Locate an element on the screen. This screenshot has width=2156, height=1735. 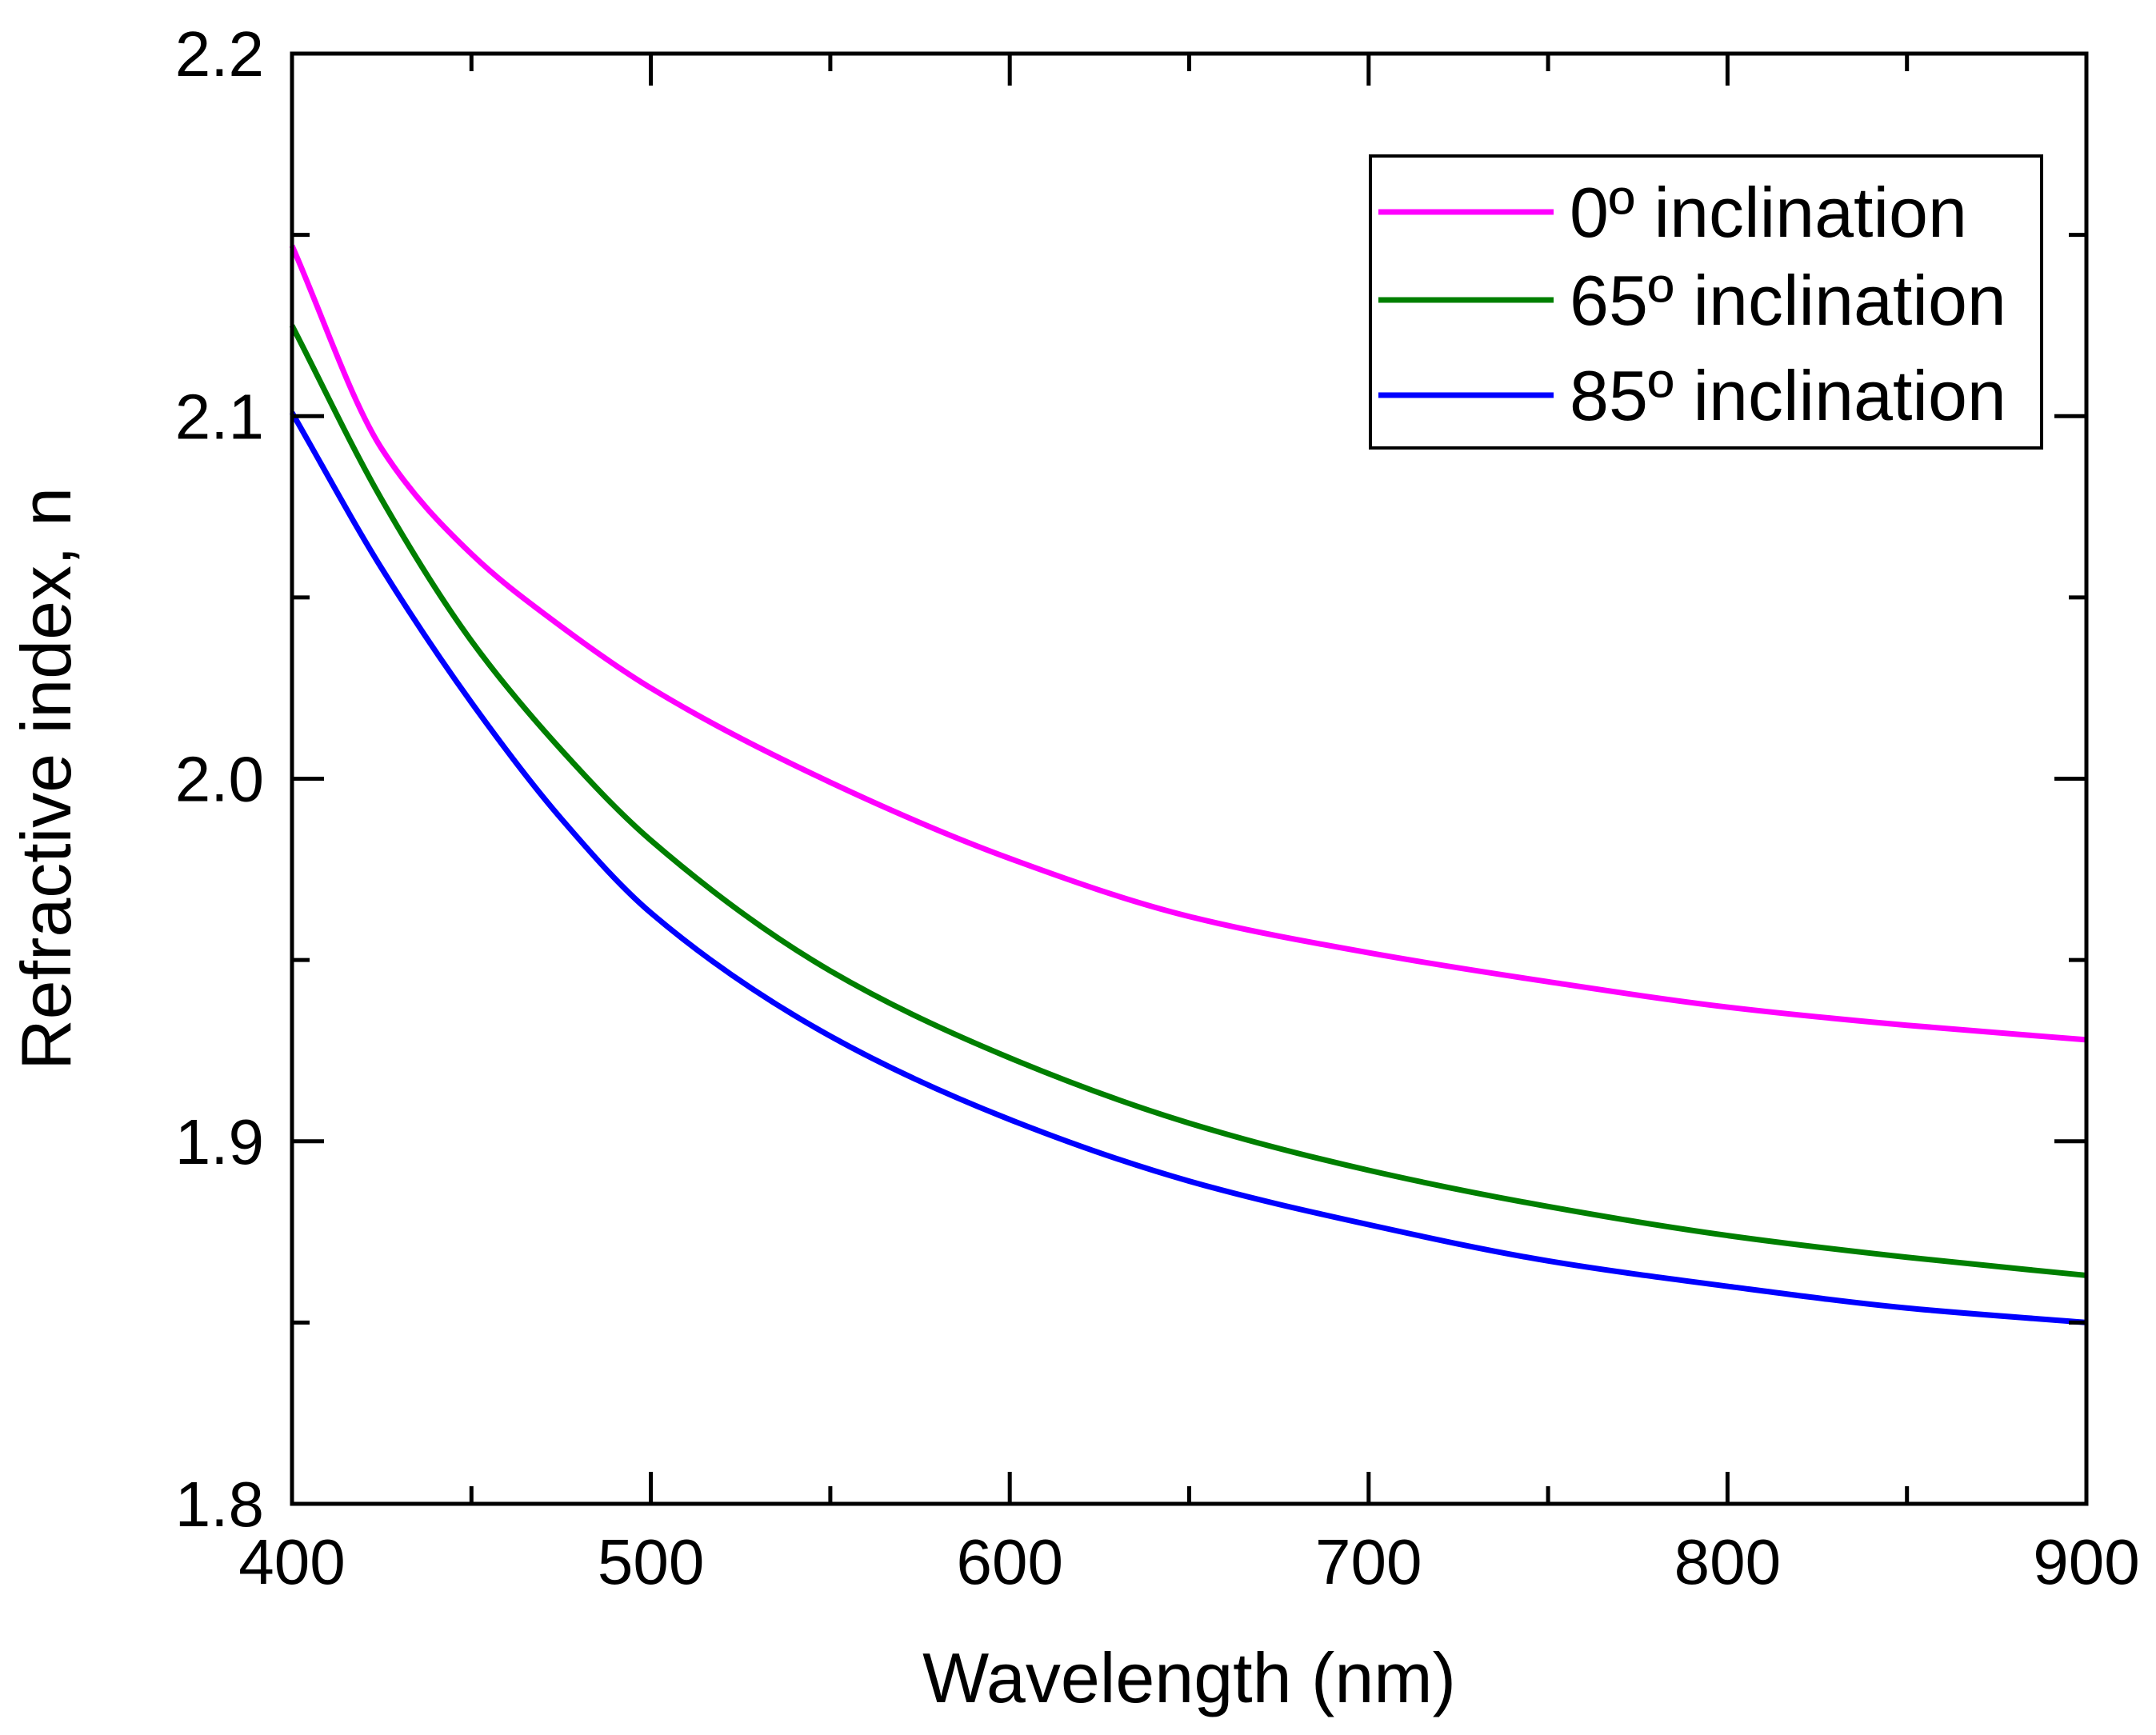
legend-label-0-inclination: 0º inclination is located at coordinates (1768, 212).